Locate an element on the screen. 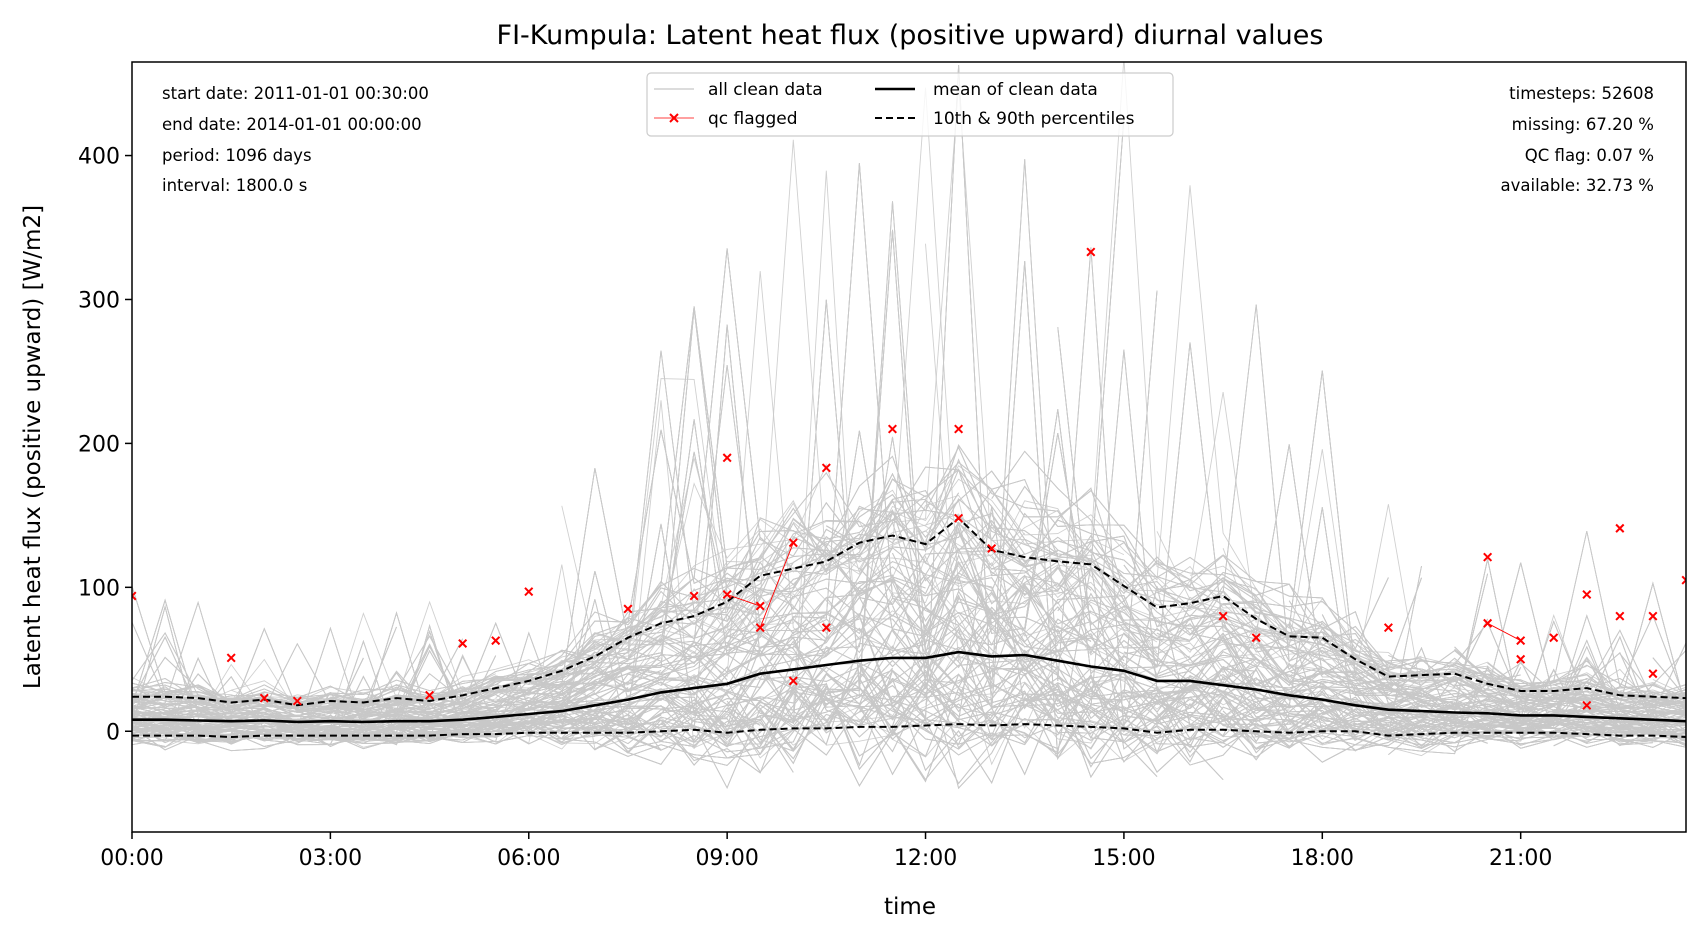  y-tick-label: 300 is located at coordinates (99, 300).